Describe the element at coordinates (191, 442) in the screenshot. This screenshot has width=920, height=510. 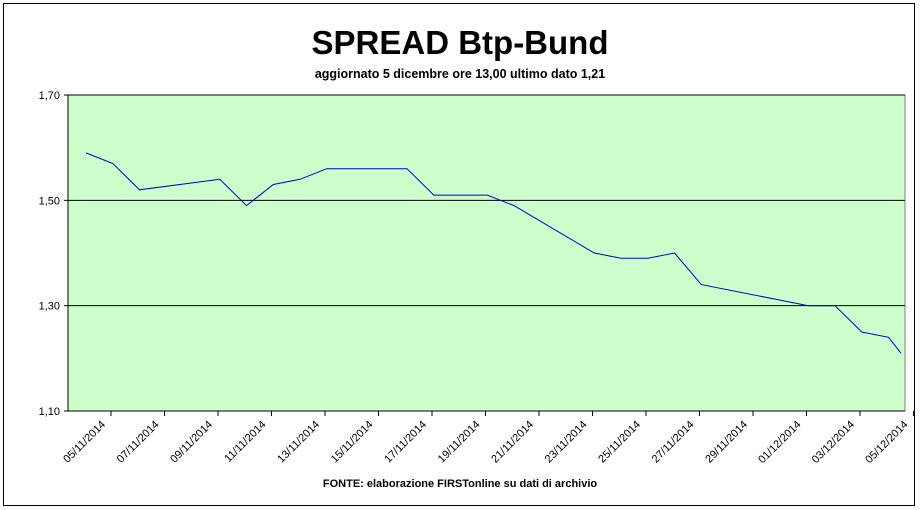
I see `x-tick-label: 09/11/2014` at that location.